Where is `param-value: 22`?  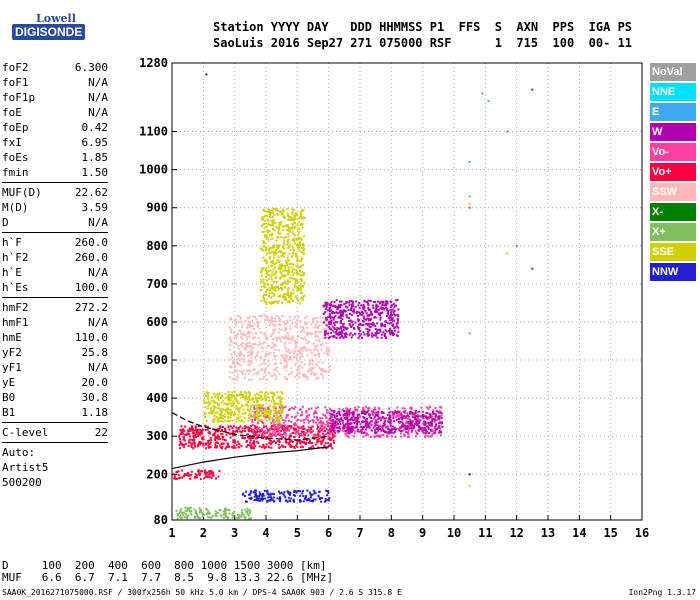
param-value: 22 is located at coordinates (101, 432).